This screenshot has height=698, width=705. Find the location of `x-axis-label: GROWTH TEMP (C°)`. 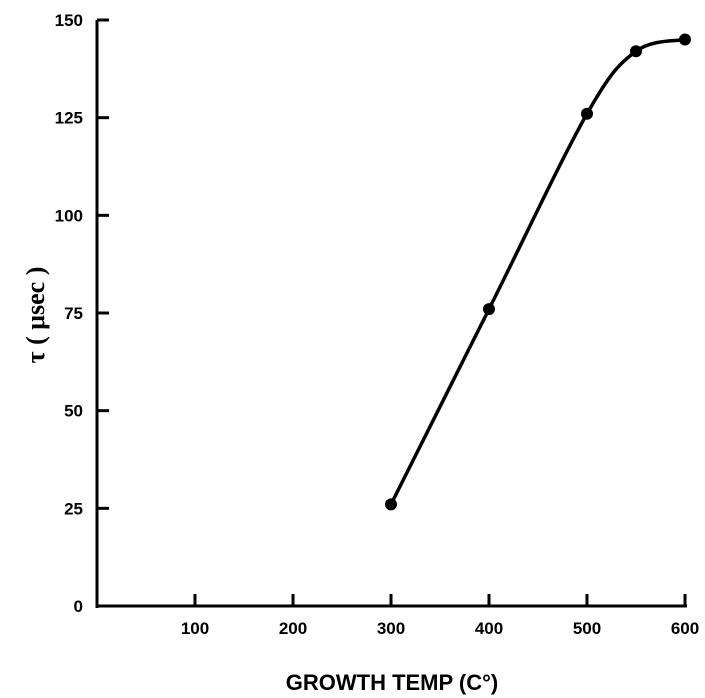

x-axis-label: GROWTH TEMP (C°) is located at coordinates (392, 682).